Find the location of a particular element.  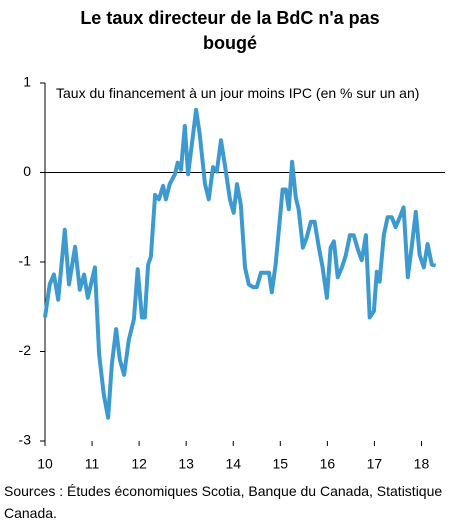

x-tick-label: 14 is located at coordinates (233, 464).